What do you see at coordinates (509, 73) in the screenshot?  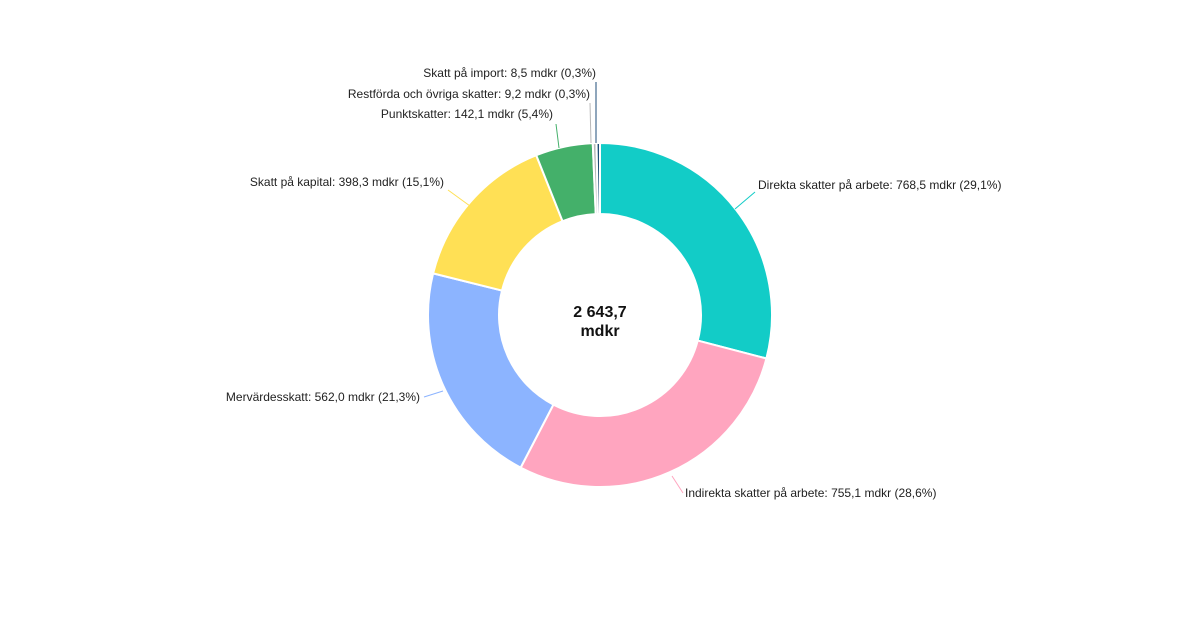 I see `slice-label: Skatt på import: 8,5 mdkr (0,3%)` at bounding box center [509, 73].